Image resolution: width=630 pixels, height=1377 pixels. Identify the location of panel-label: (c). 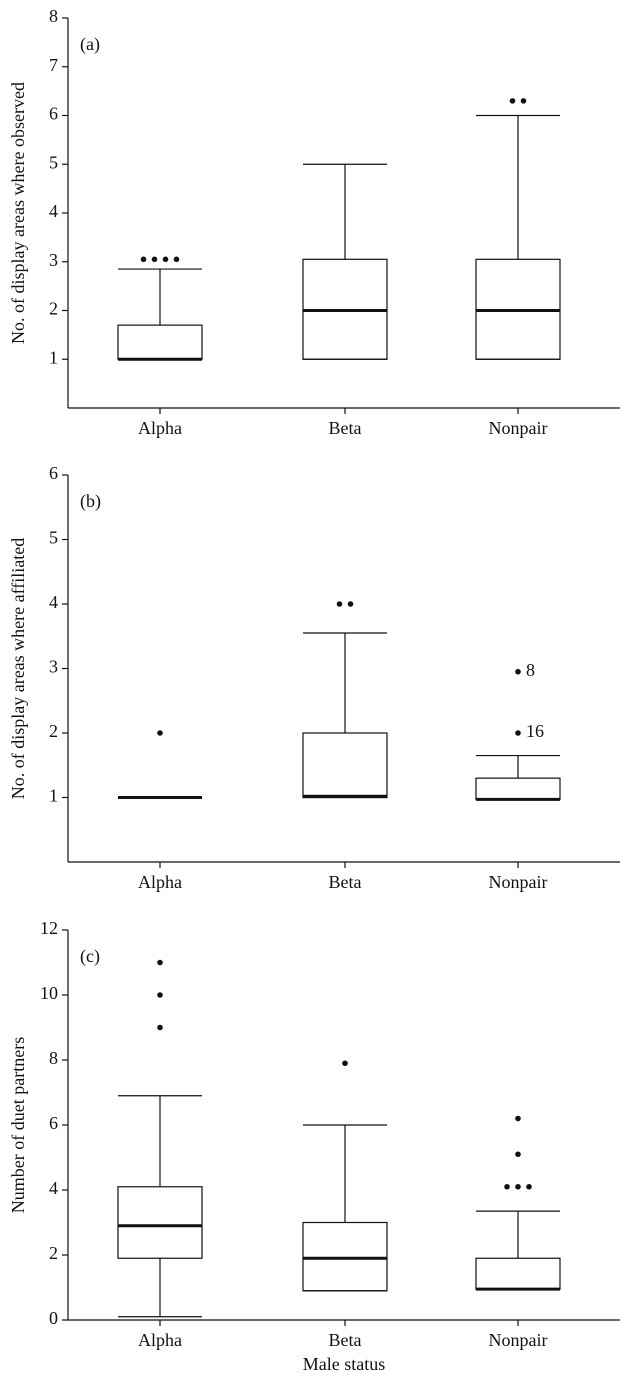
(90, 956).